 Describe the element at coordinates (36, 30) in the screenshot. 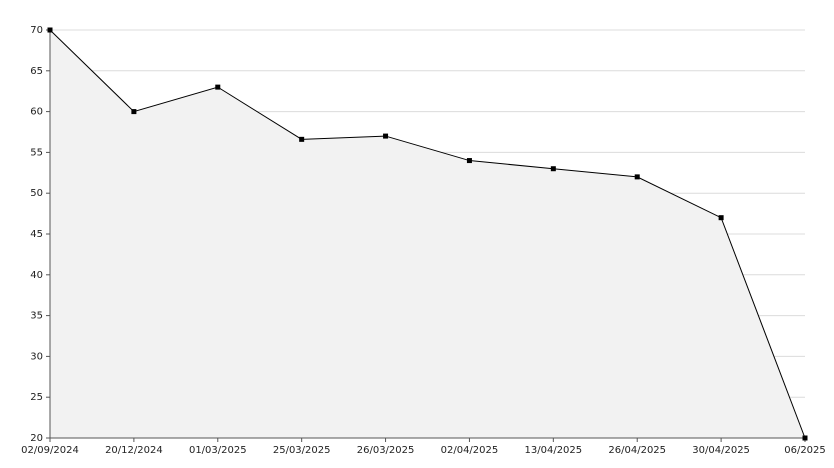

I see `y-tick-label: 70` at that location.